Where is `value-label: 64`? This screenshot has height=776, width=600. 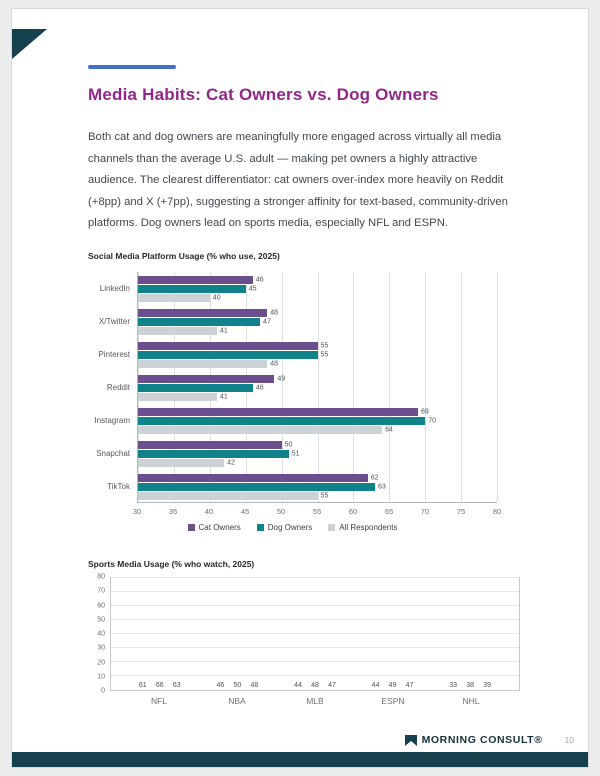
value-label: 64 is located at coordinates (389, 429).